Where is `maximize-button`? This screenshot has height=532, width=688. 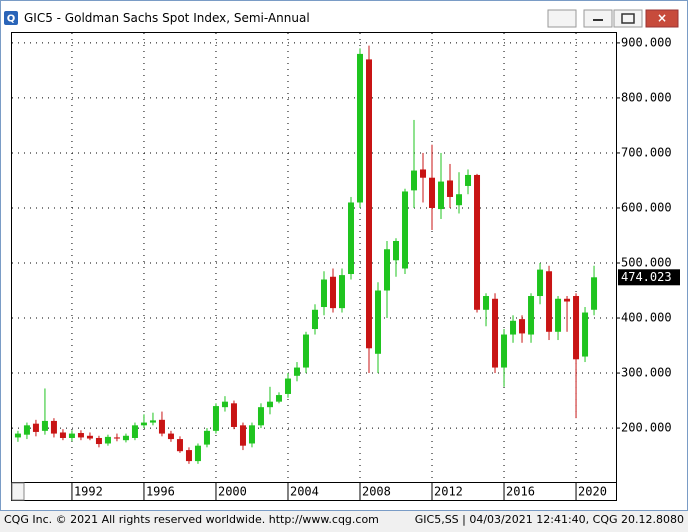 maximize-button is located at coordinates (628, 18).